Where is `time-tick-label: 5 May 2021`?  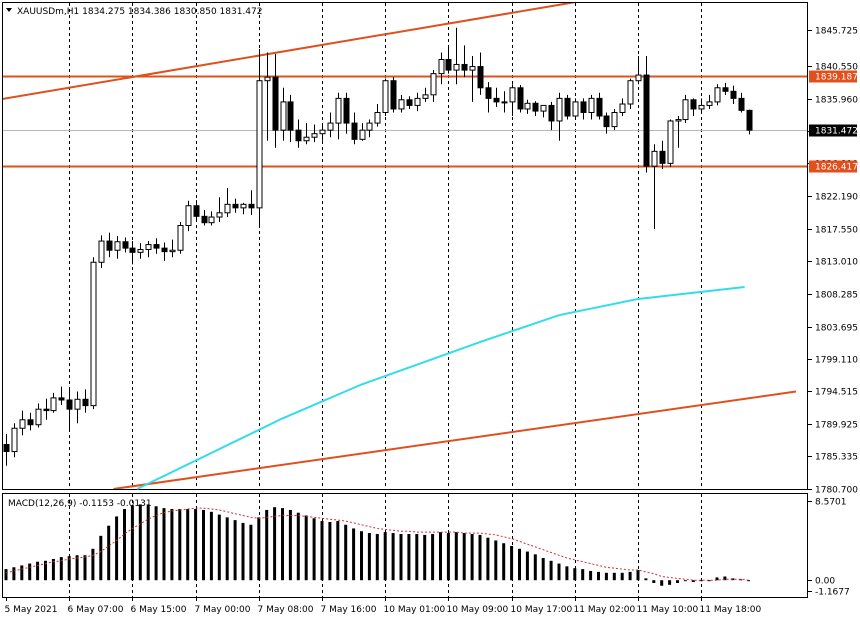
time-tick-label: 5 May 2021 is located at coordinates (31, 610).